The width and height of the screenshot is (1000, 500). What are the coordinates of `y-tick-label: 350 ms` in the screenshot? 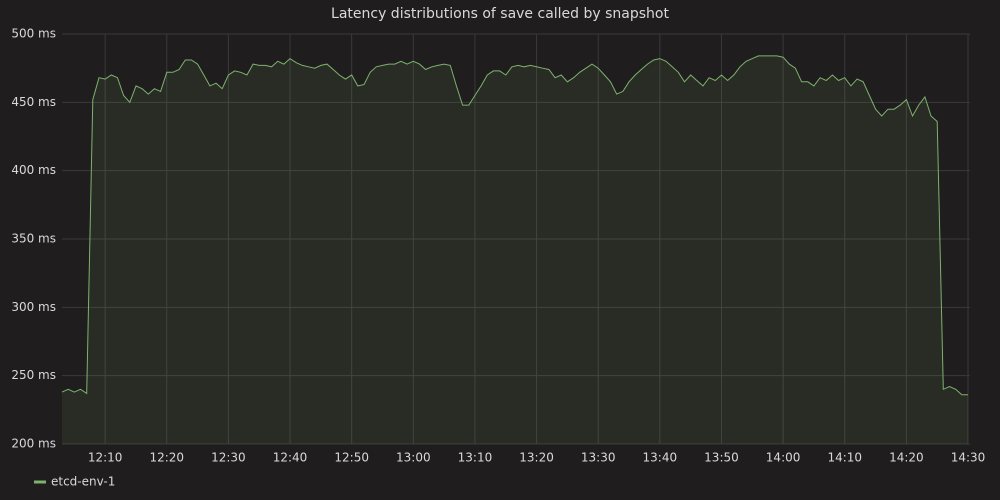 It's located at (33, 239).